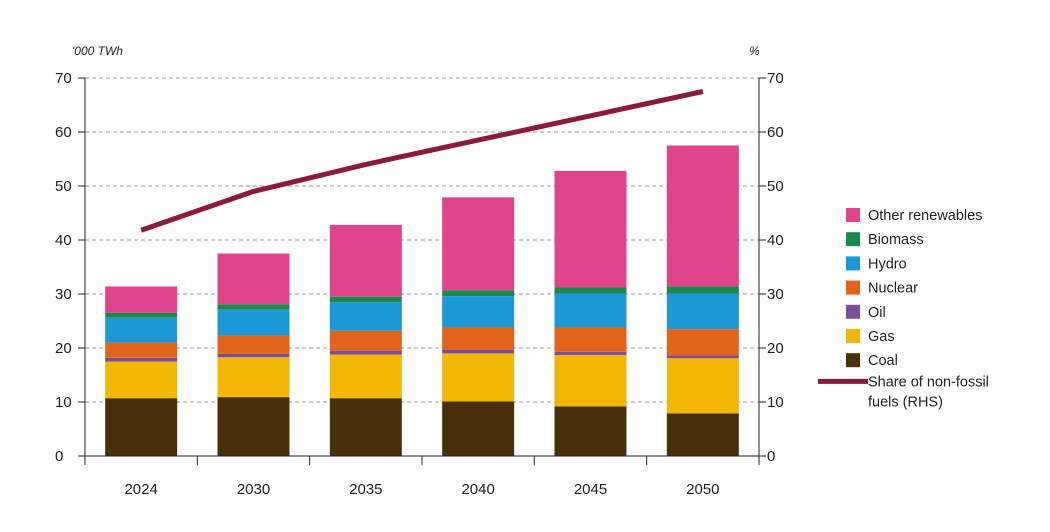  I want to click on x-tick-label: 2040, so click(477, 489).